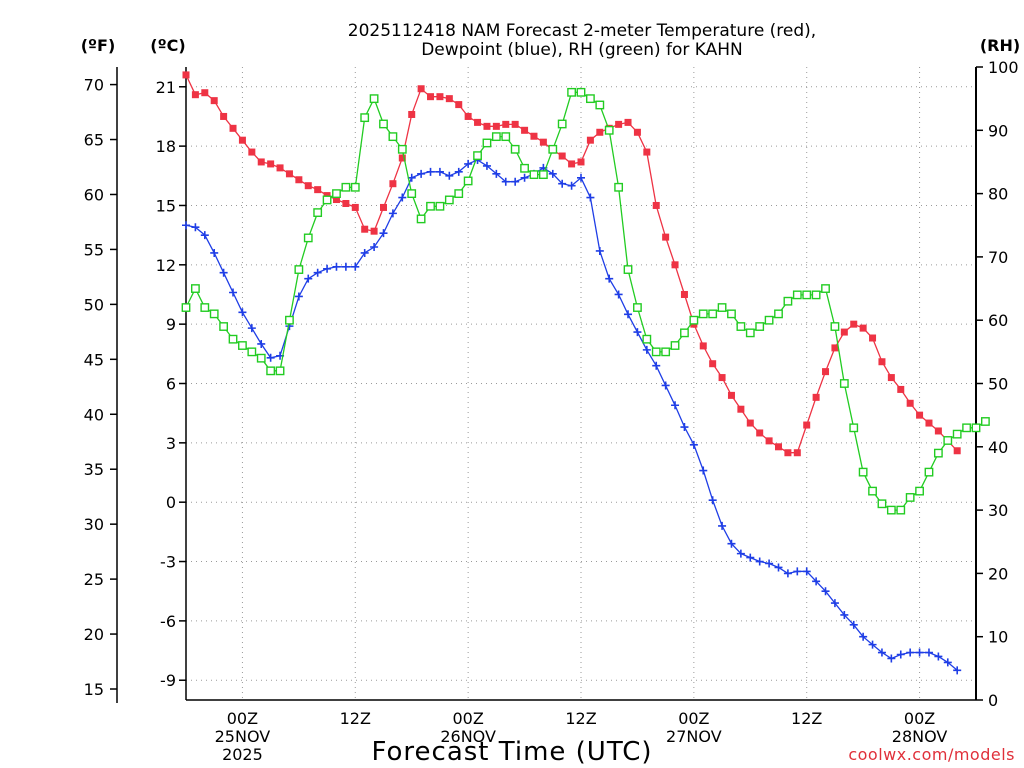 Image resolution: width=1024 pixels, height=768 pixels. What do you see at coordinates (94, 414) in the screenshot?
I see `fahrenheit-tick-label: 40` at bounding box center [94, 414].